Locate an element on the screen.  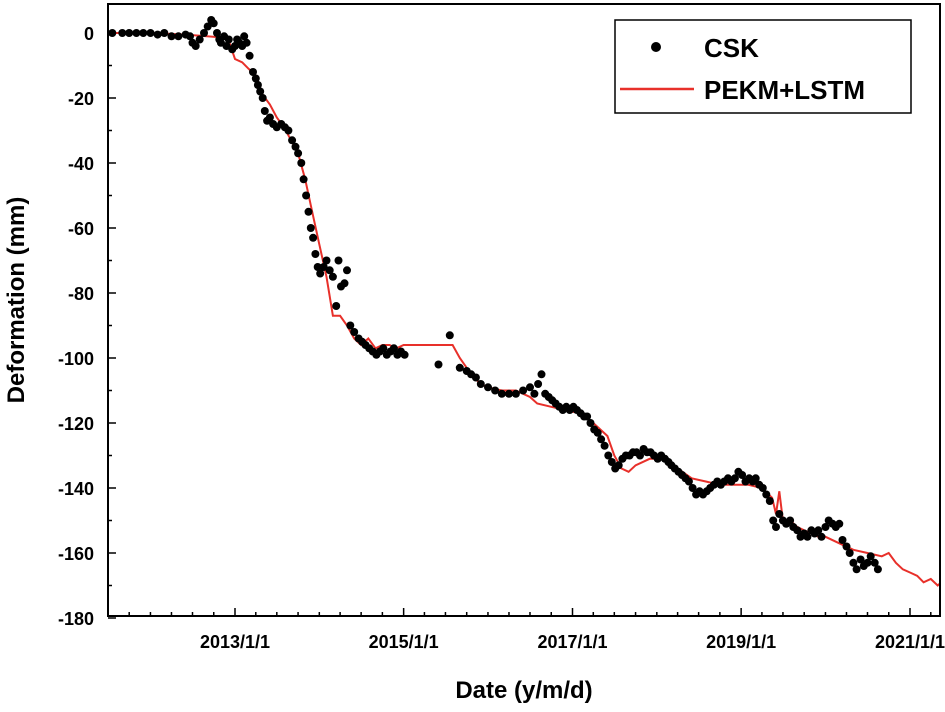
x-tick-labels: 2013/1/1 2015/1/1 2017/1/1 2019/1/1 2021/1/1 is located at coordinates (572, 642).